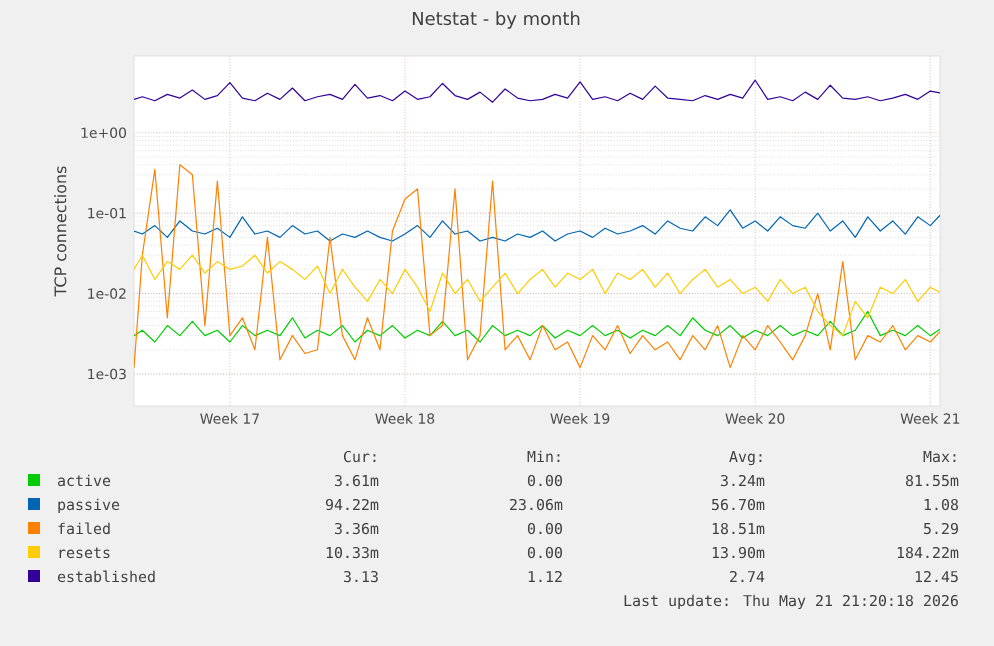 The image size is (994, 646). What do you see at coordinates (496, 20) in the screenshot?
I see `chart-title: Netstat - by month` at bounding box center [496, 20].